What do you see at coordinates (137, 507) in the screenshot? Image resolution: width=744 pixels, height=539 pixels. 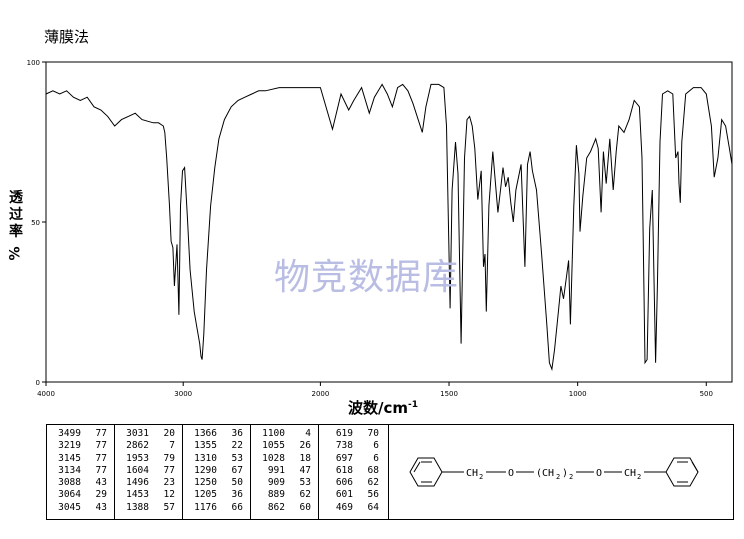 I see `wavenumber-cell: 1388` at bounding box center [137, 507].